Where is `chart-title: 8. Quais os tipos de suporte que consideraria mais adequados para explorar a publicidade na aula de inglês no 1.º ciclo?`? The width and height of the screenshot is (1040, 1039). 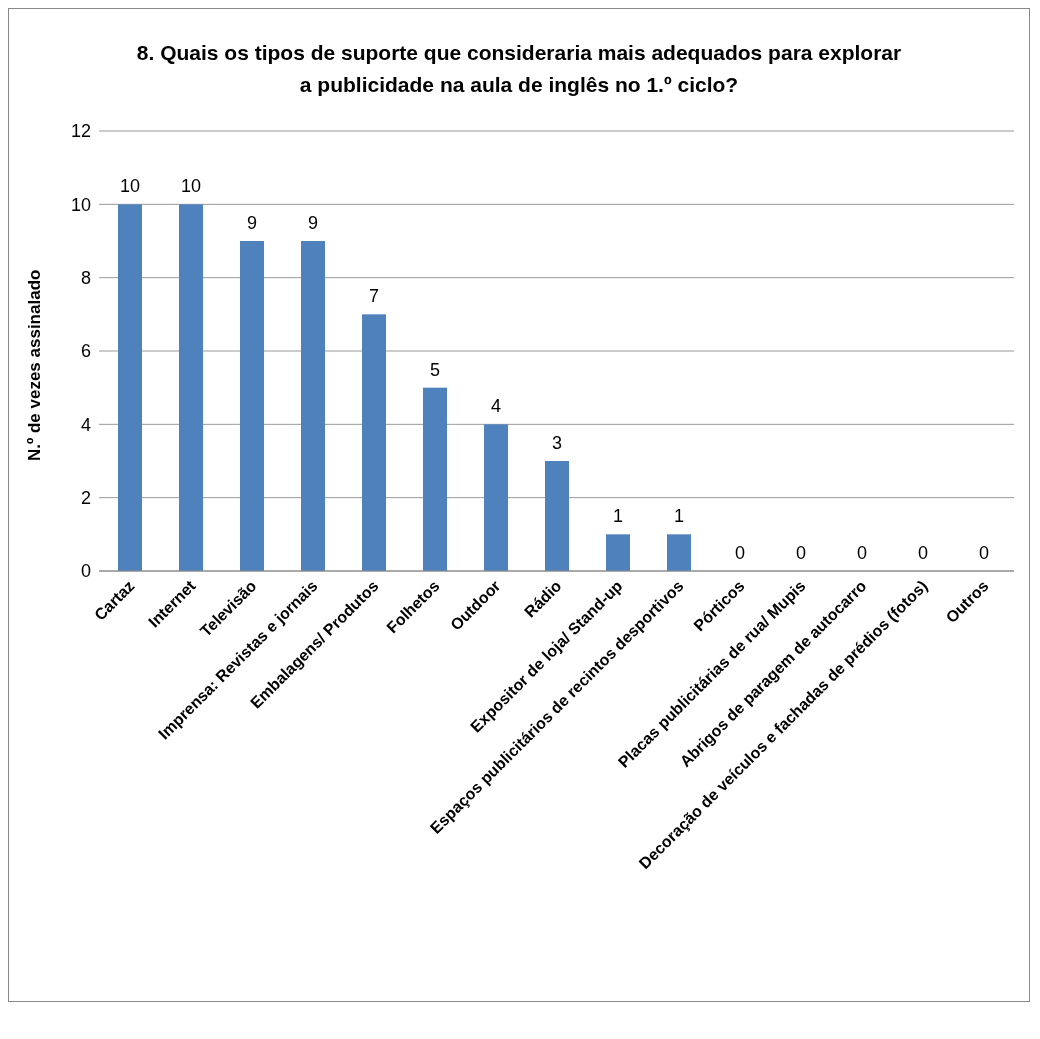 chart-title: 8. Quais os tipos de suporte que consideraria mais adequados para explorar a publicidade na aula de inglês no 1.º ciclo? is located at coordinates (519, 69).